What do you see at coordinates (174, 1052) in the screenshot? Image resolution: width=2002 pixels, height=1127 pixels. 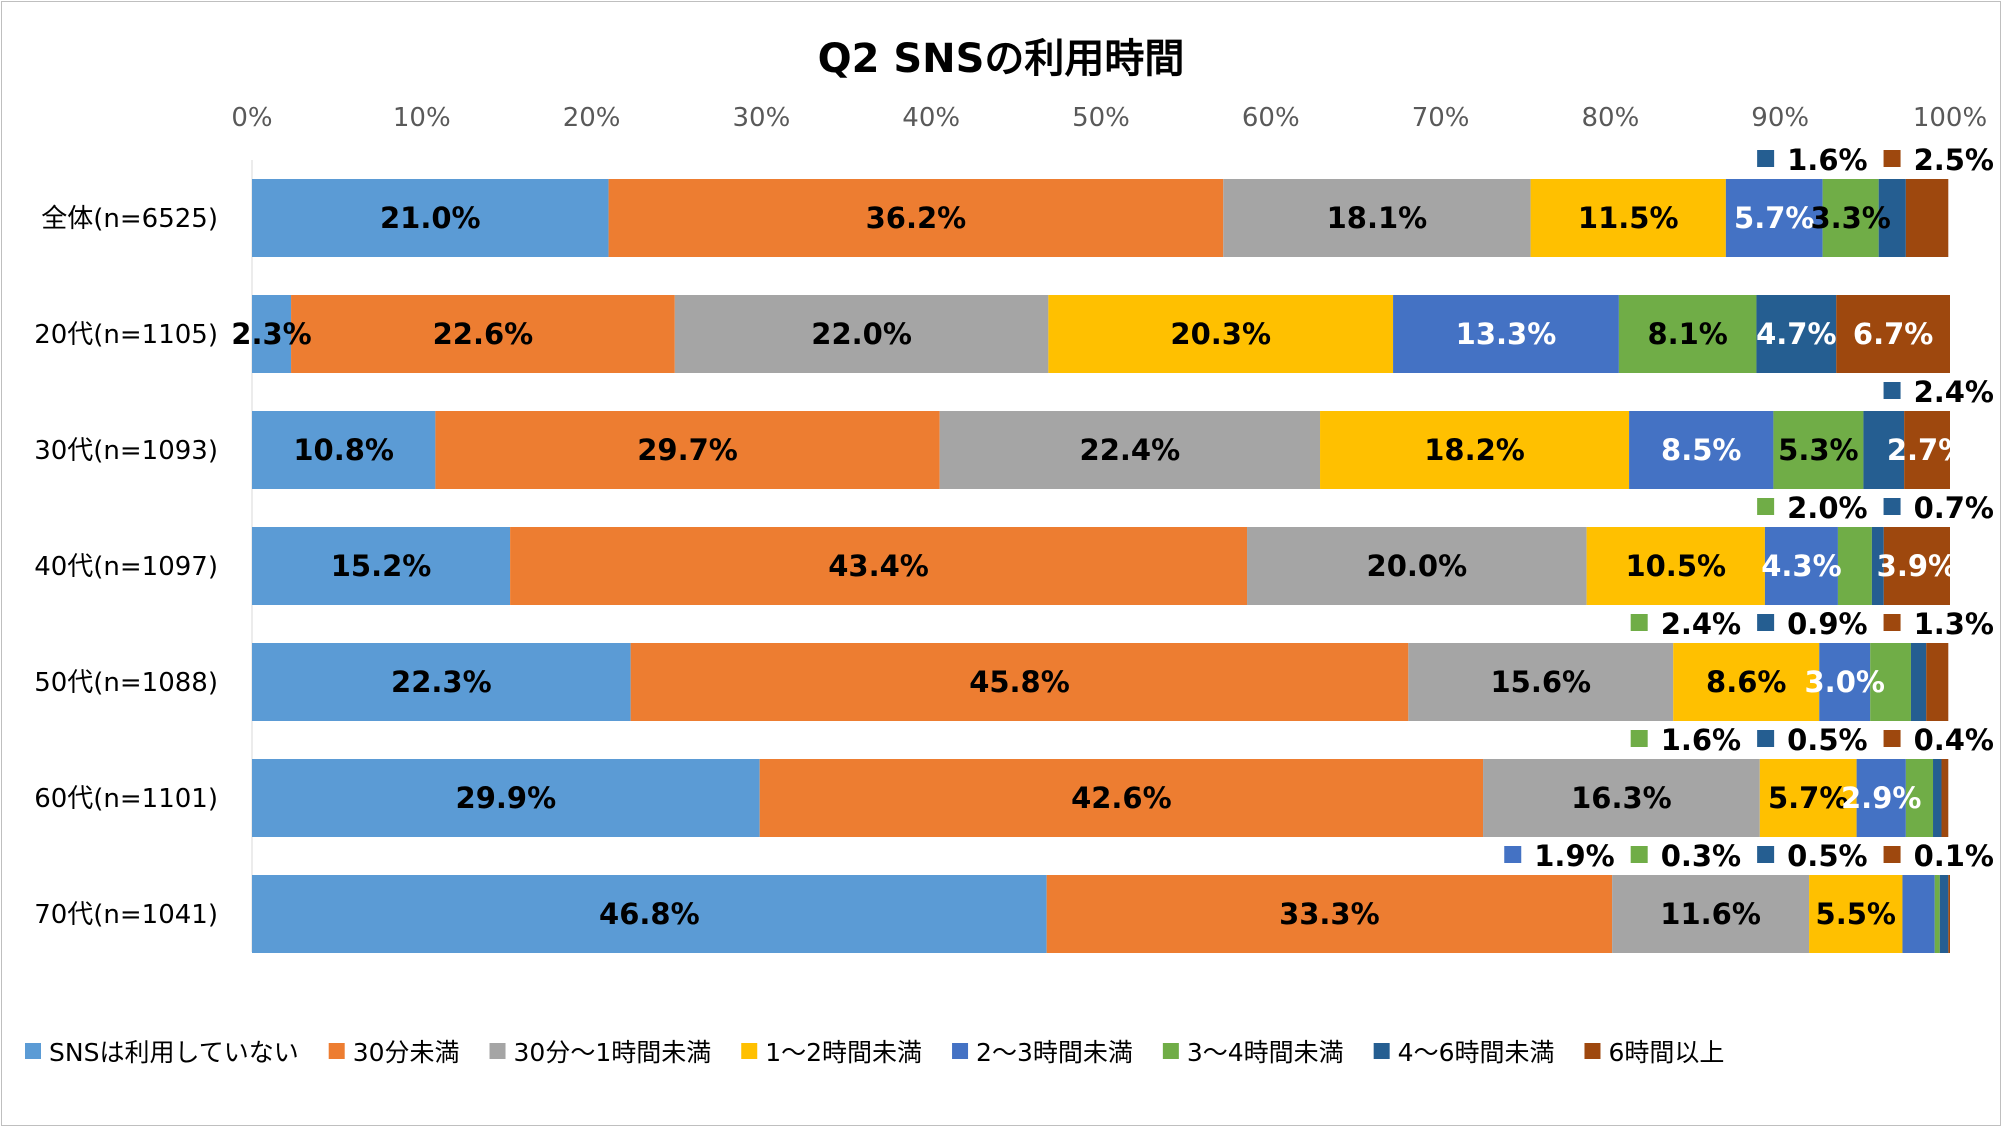 I see `legend-label: SNSは利用していない` at bounding box center [174, 1052].